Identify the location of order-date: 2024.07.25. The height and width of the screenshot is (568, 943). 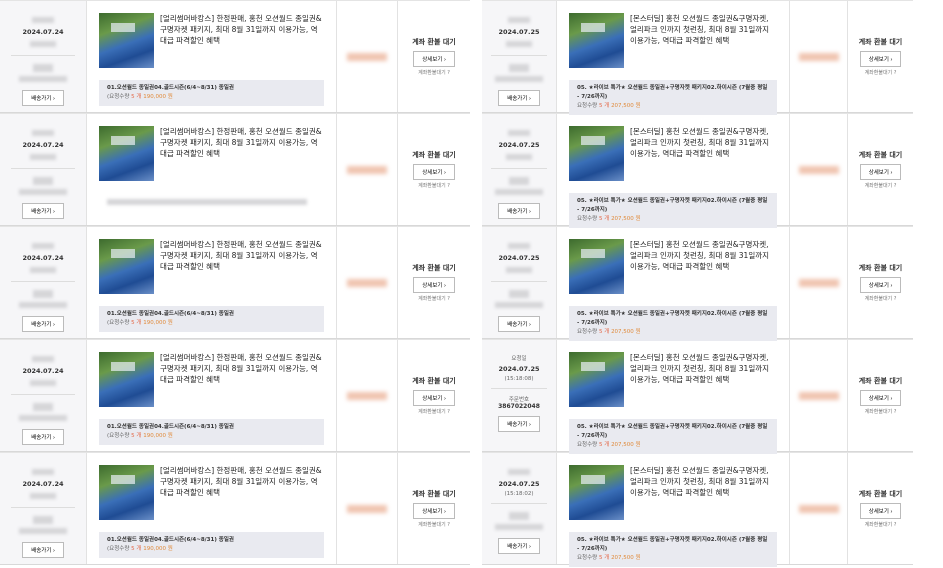
(519, 145).